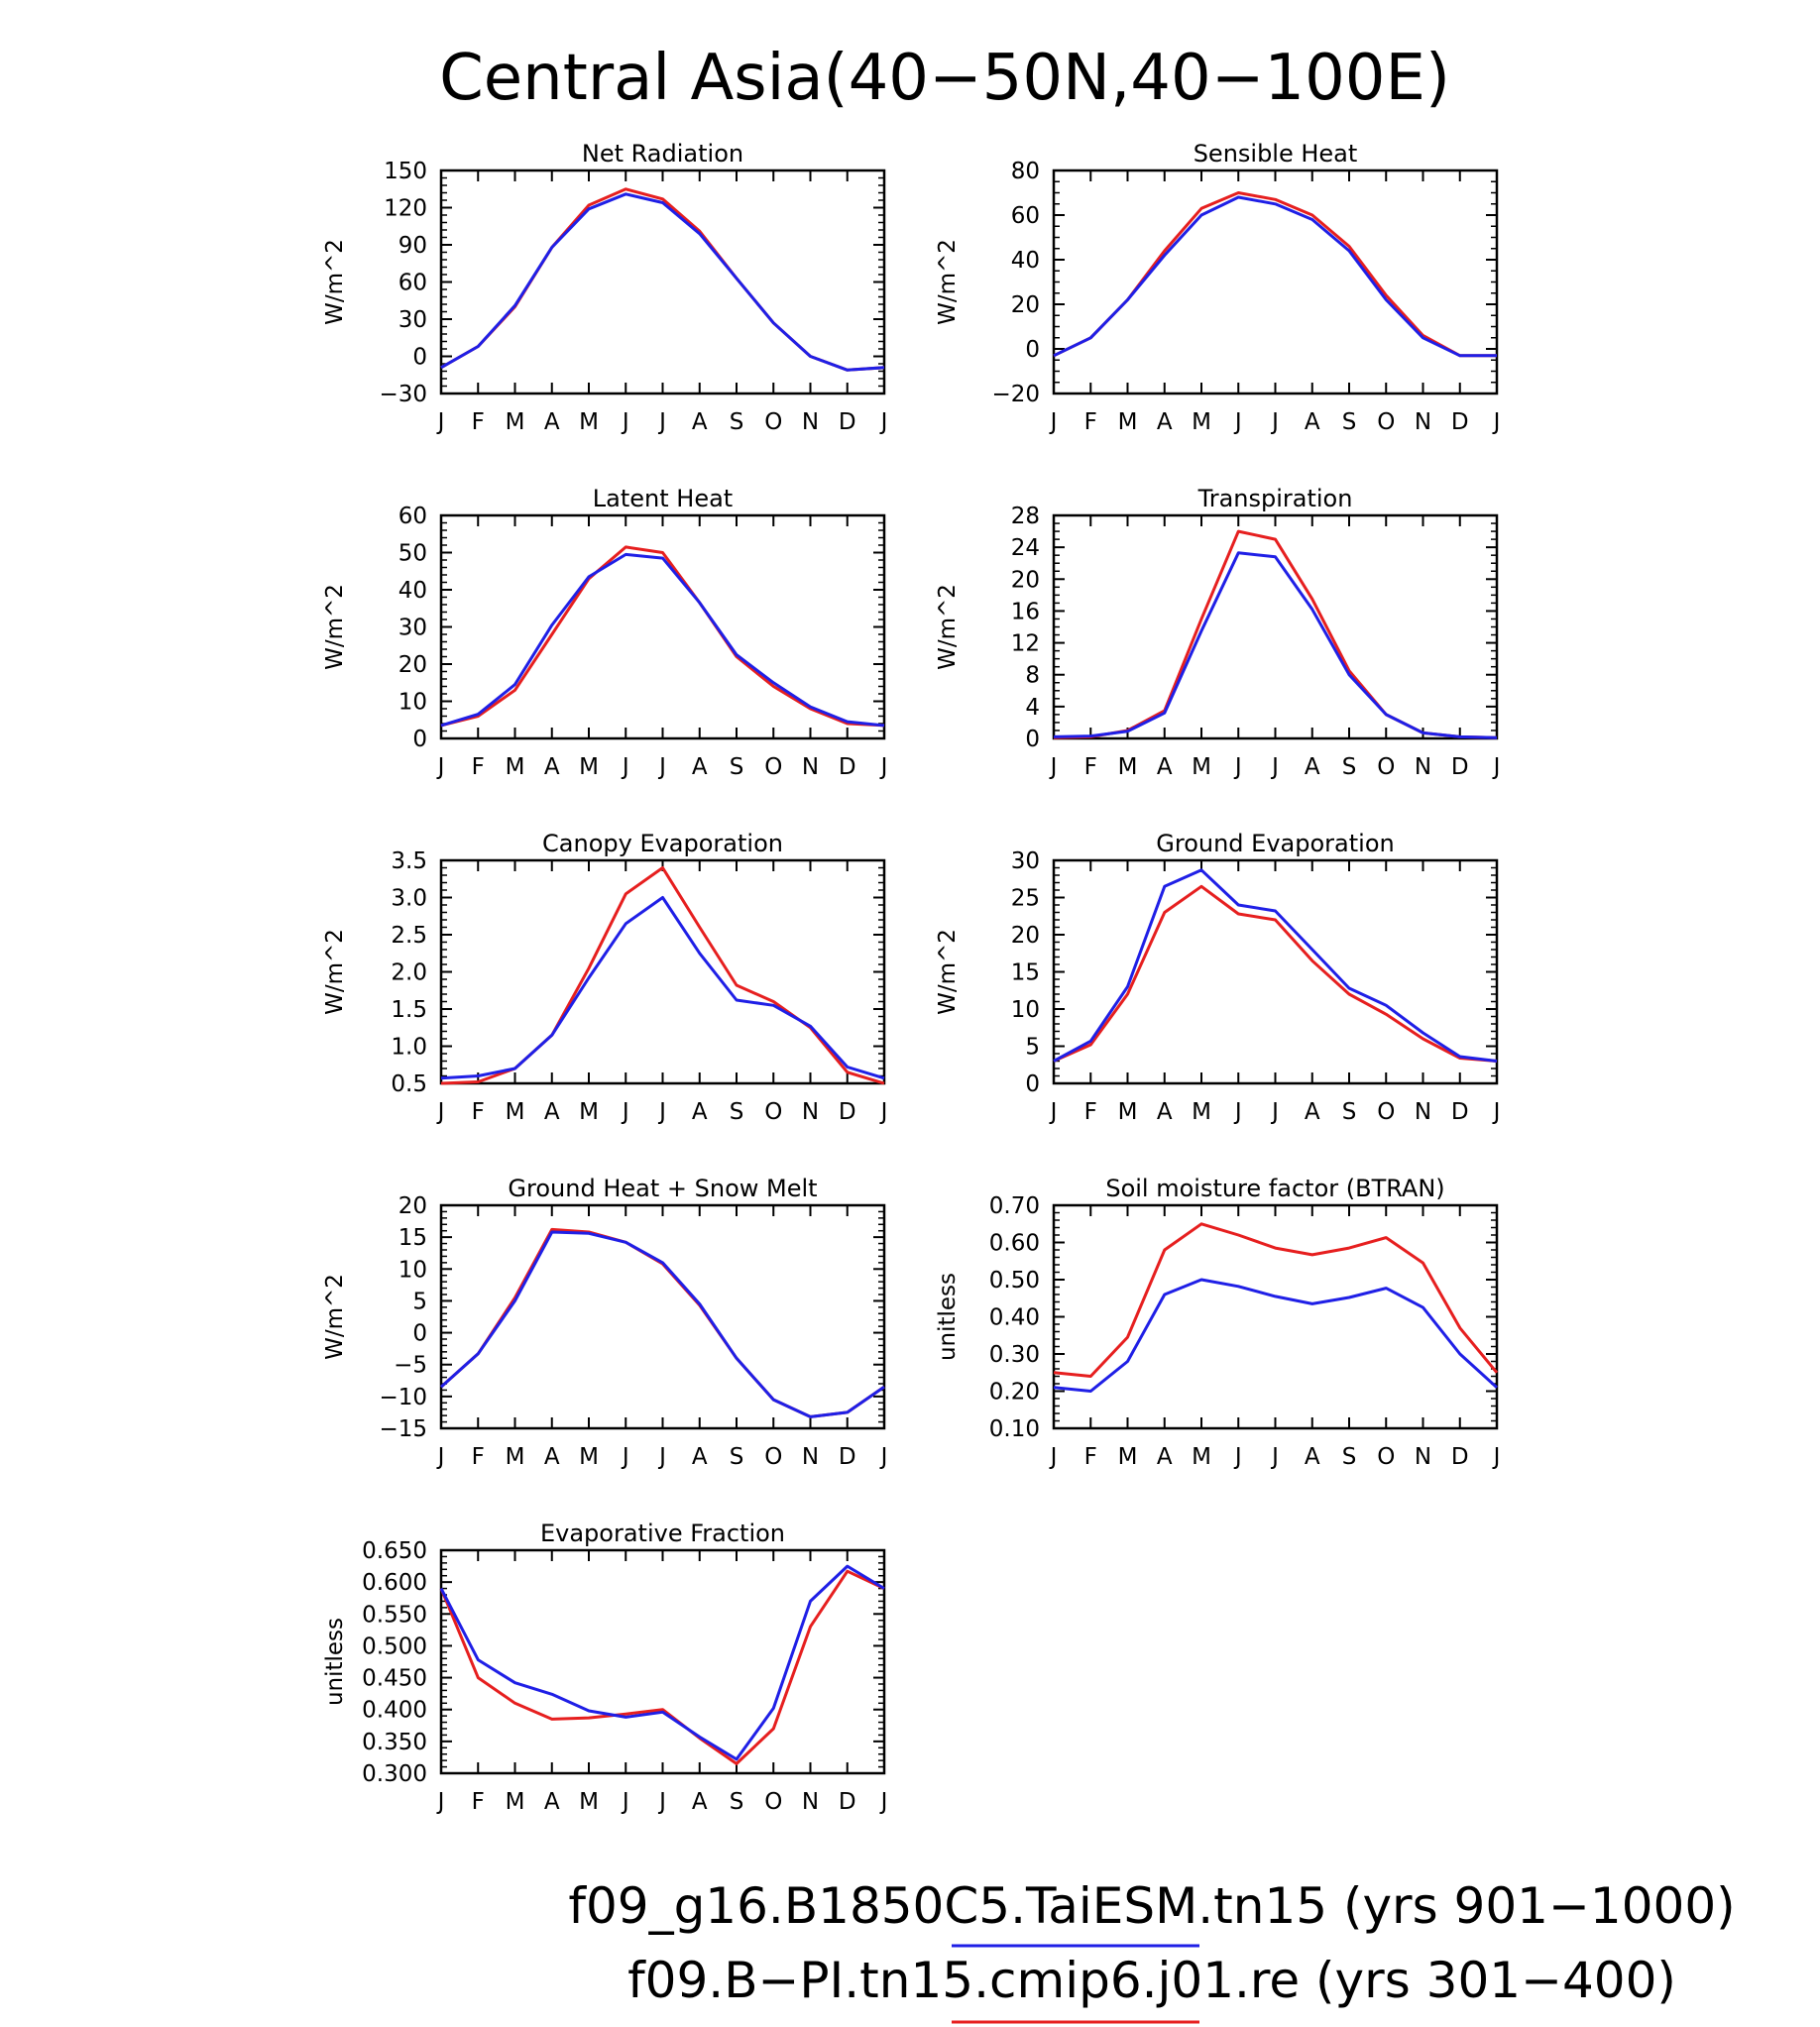 The width and height of the screenshot is (1820, 2027). I want to click on y-tick-label: 120, so click(405, 209).